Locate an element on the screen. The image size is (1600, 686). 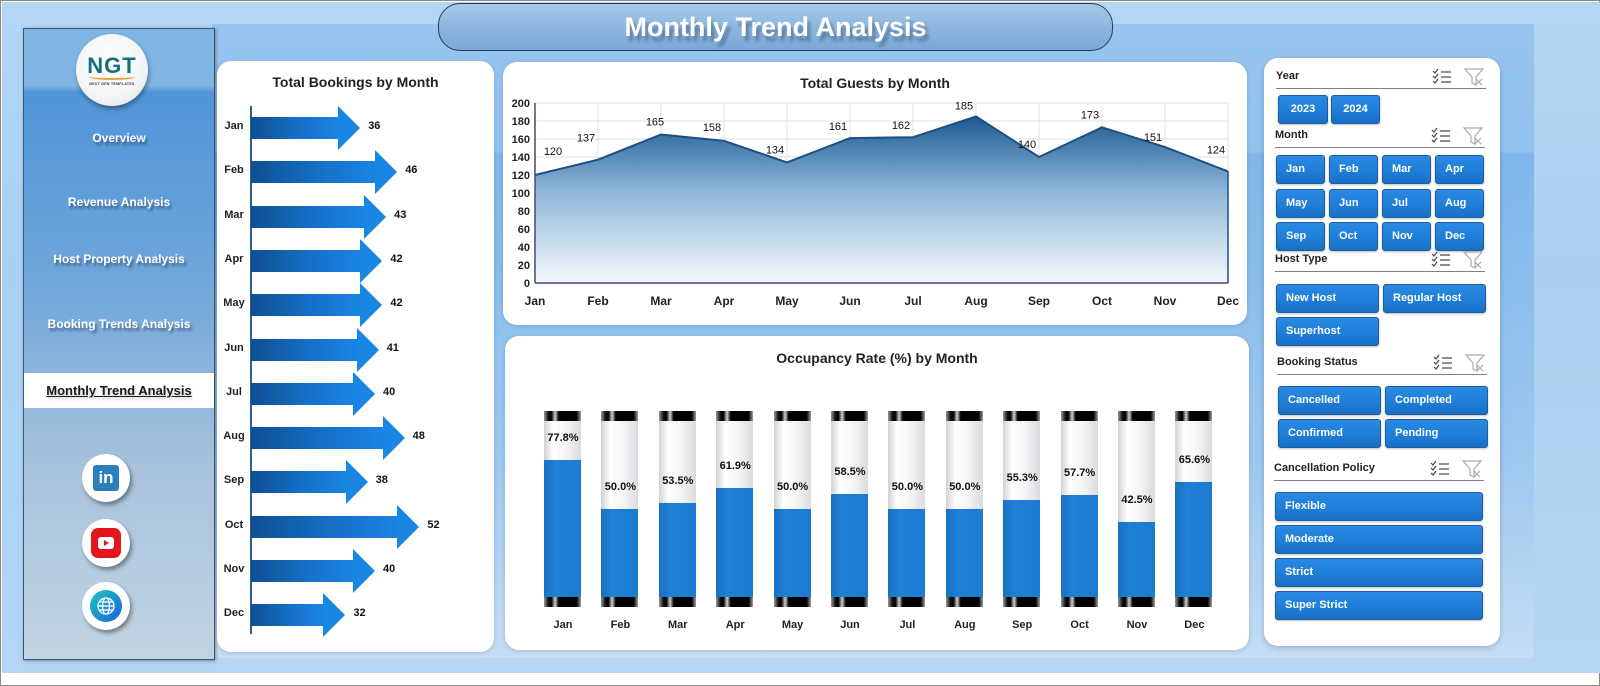
month-jan-button: Jan is located at coordinates (1300, 169).